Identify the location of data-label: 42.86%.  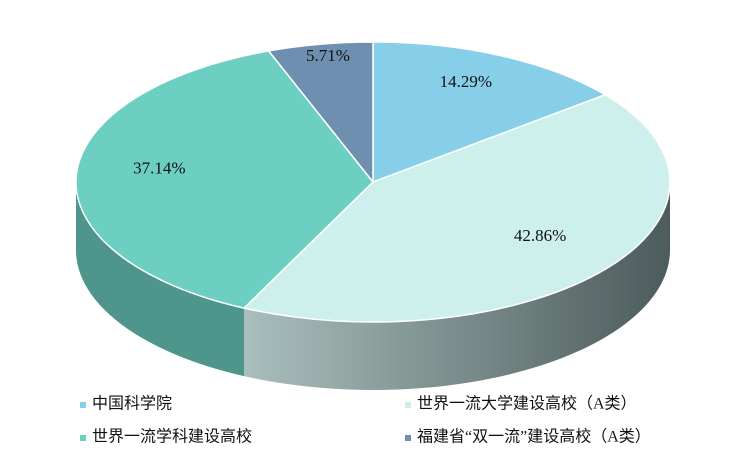
(540, 235).